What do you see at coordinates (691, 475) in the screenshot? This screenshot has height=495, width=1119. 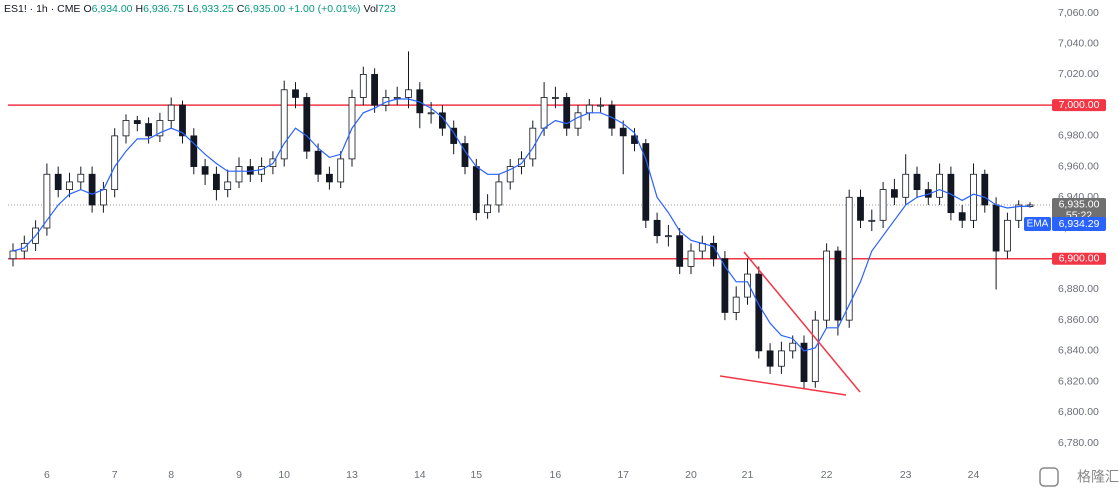 I see `x-tick-label: 20` at bounding box center [691, 475].